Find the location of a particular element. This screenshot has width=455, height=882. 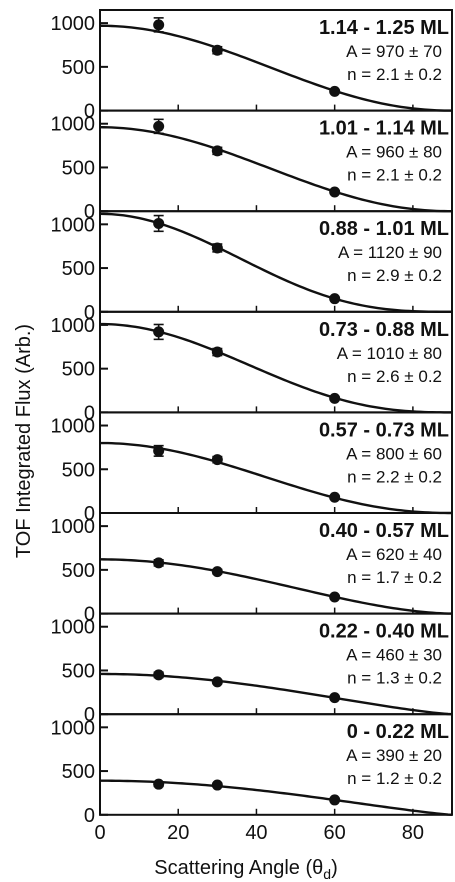

x-axis: 0 20 40 60 80 is located at coordinates (259, 833).